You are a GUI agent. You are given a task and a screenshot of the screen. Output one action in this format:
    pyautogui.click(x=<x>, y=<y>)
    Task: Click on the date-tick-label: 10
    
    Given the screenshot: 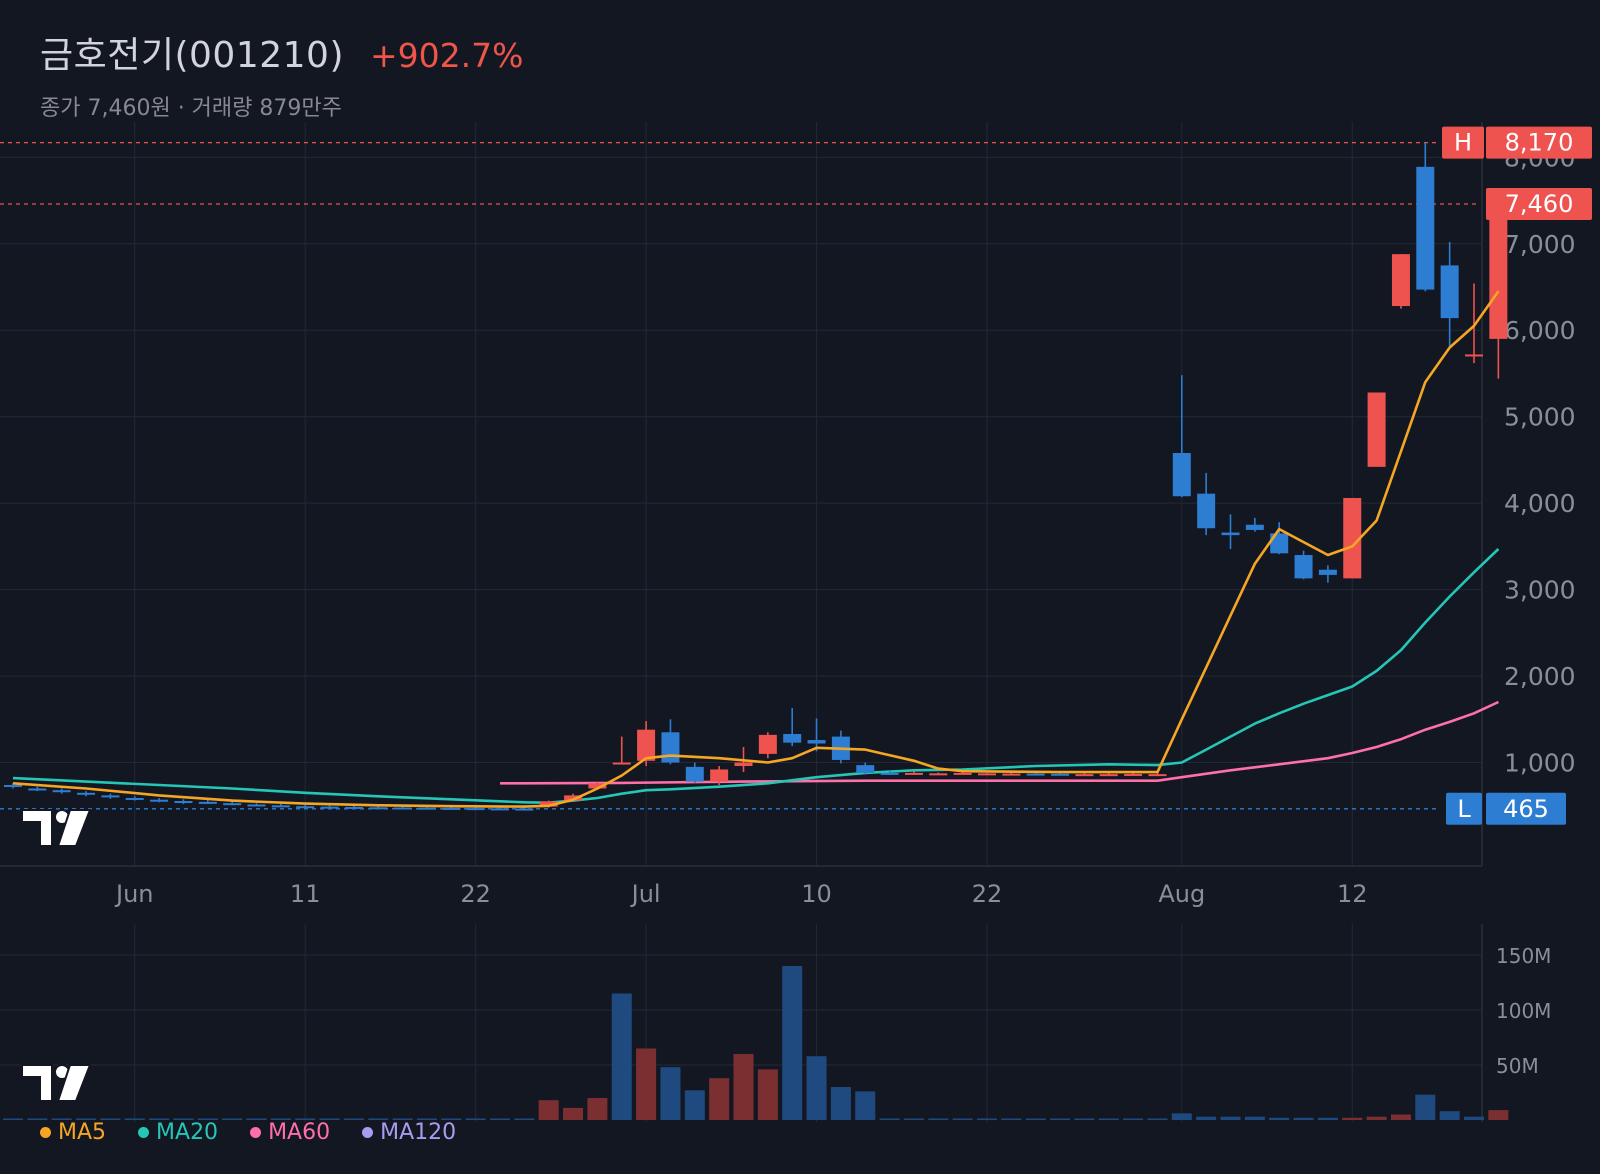 What is the action you would take?
    pyautogui.click(x=816, y=894)
    